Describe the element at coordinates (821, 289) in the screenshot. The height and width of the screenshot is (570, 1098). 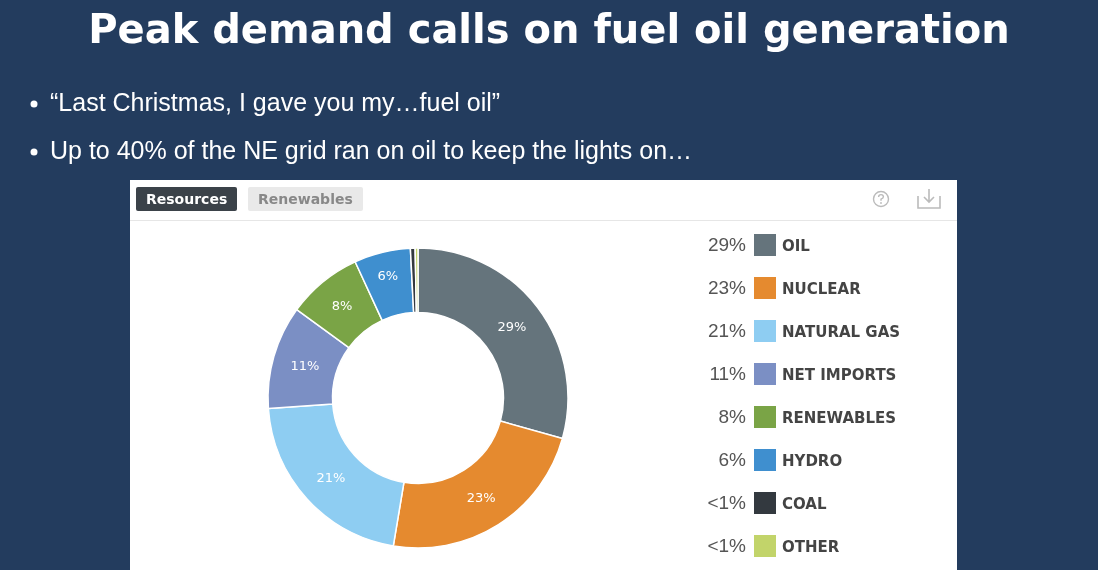
I see `legend-label: NUCLEAR` at that location.